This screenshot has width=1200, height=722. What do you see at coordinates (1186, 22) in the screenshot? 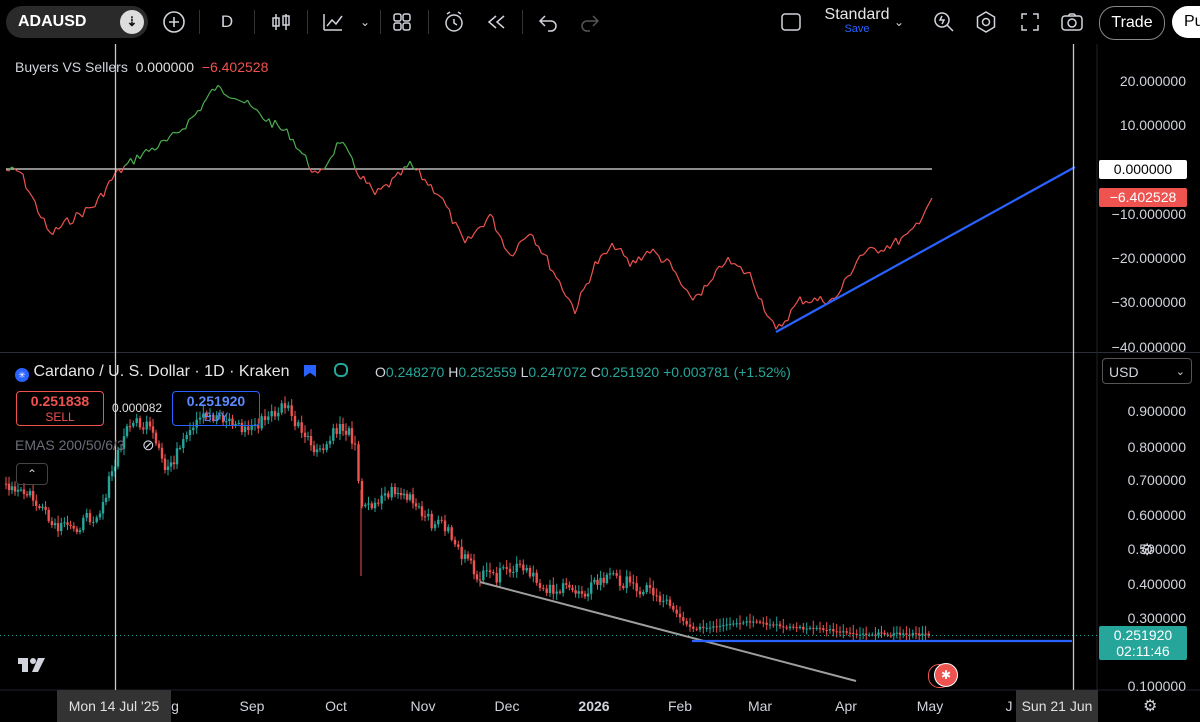
I see `publish-button: Pu` at bounding box center [1186, 22].